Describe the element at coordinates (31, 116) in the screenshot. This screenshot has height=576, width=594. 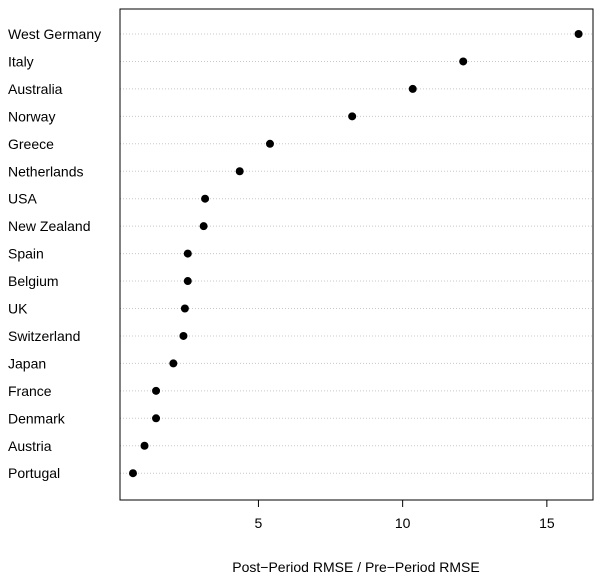
I see `category-label: Norway` at that location.